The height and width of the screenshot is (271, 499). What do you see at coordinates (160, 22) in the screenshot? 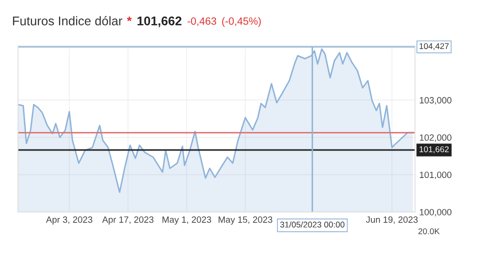
I see `text: 101,662` at bounding box center [160, 22].